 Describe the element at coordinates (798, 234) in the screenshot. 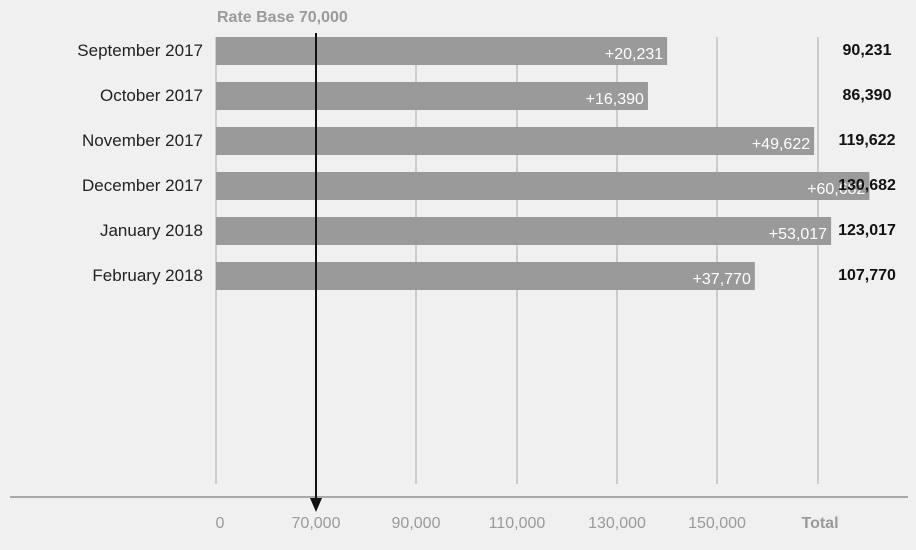

I see `bar-increment-label-4: +53,017` at that location.